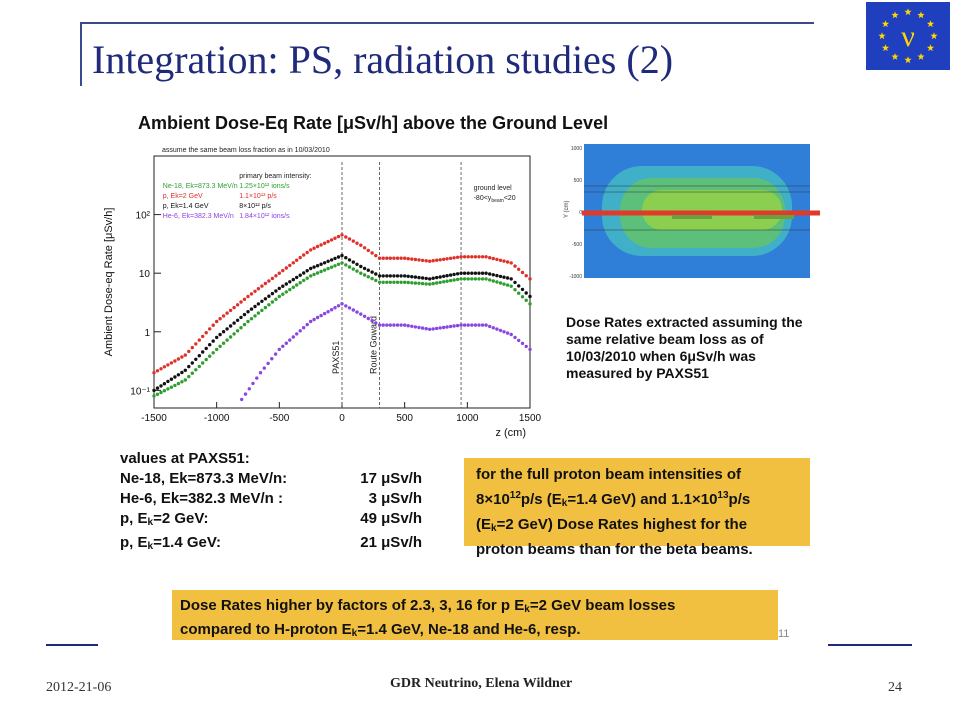 This screenshot has width=960, height=720. Describe the element at coordinates (541, 499) in the screenshot. I see `text: p/s (E` at that location.